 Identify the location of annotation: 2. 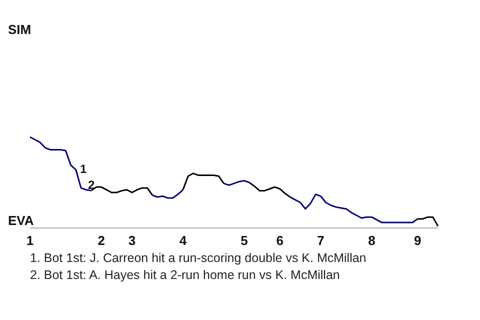
(91, 185).